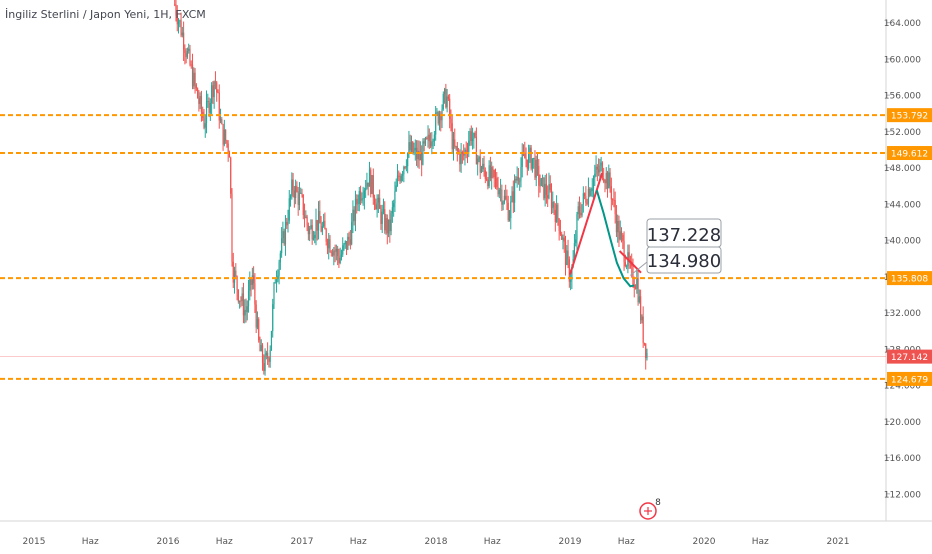 Image resolution: width=932 pixels, height=554 pixels. What do you see at coordinates (902, 24) in the screenshot?
I see `y-tick-label: 164.000` at bounding box center [902, 24].